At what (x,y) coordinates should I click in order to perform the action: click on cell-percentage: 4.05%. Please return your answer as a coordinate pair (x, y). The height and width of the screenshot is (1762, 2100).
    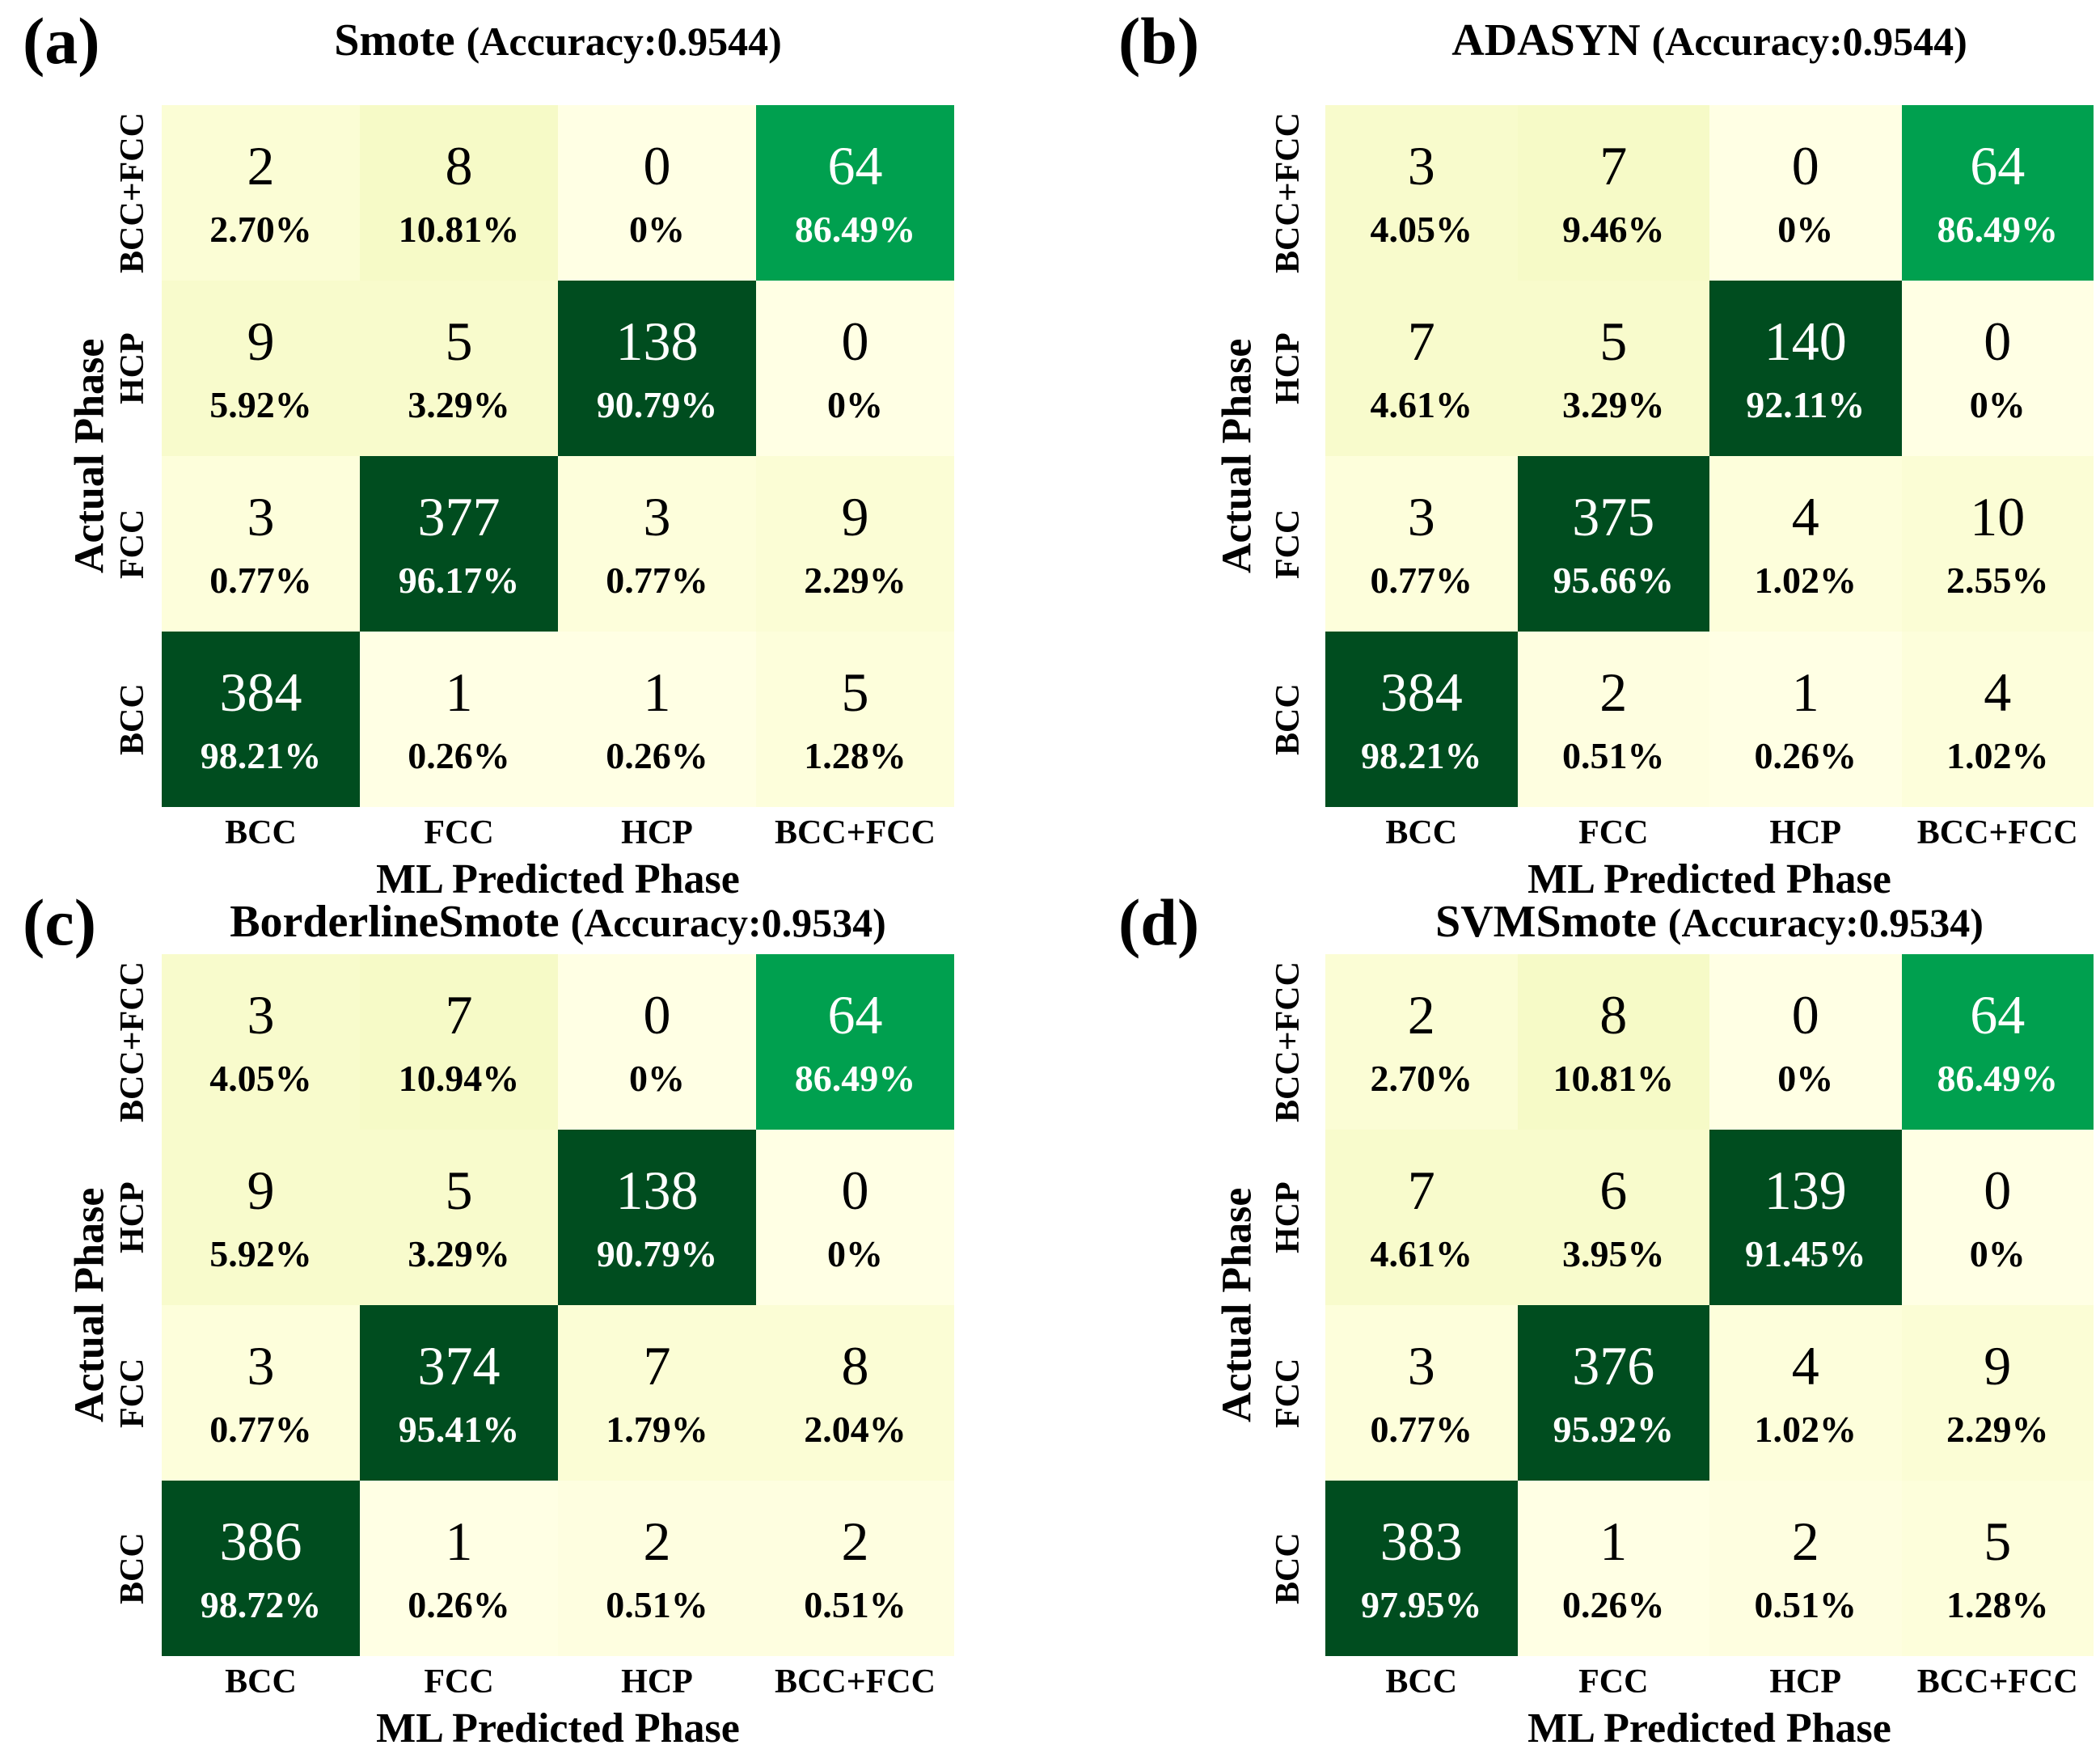
    Looking at the image, I should click on (260, 1078).